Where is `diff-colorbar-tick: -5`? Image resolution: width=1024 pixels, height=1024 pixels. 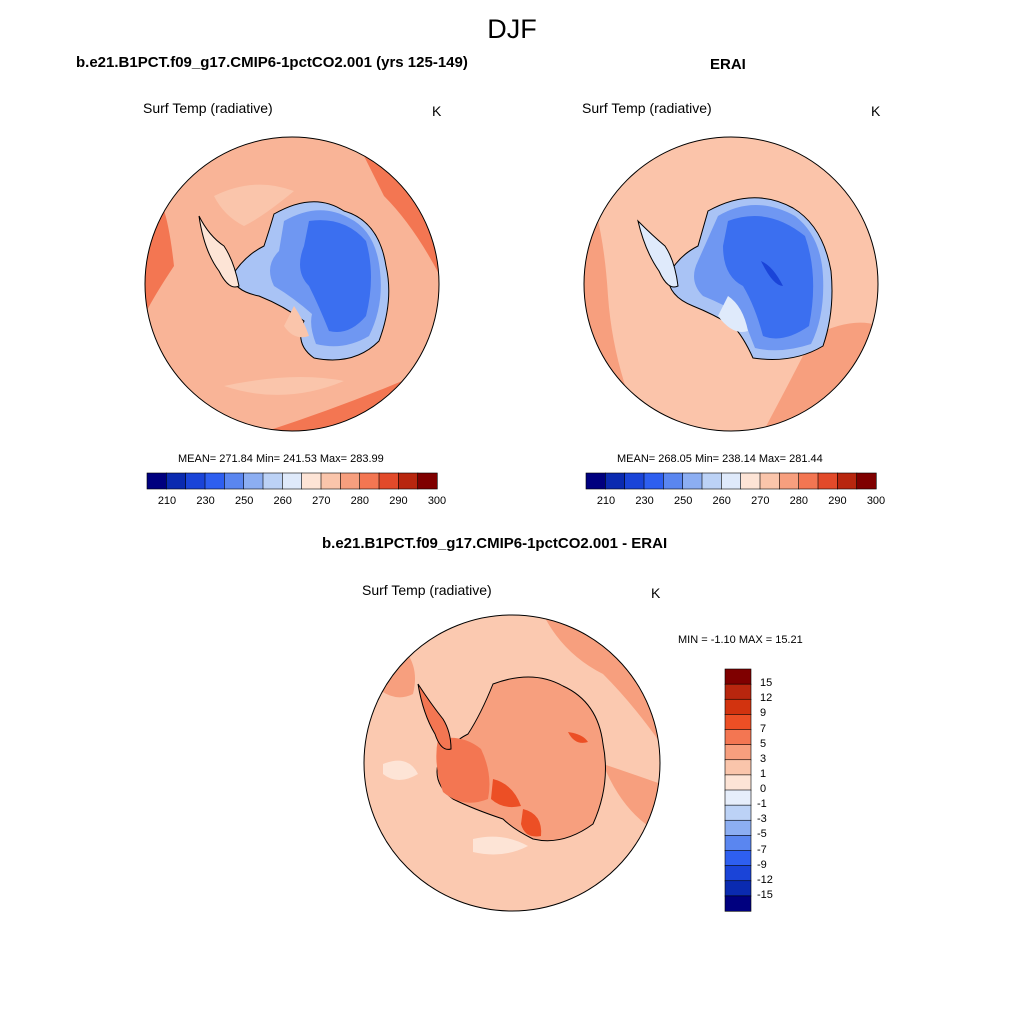 diff-colorbar-tick: -5 is located at coordinates (762, 834).